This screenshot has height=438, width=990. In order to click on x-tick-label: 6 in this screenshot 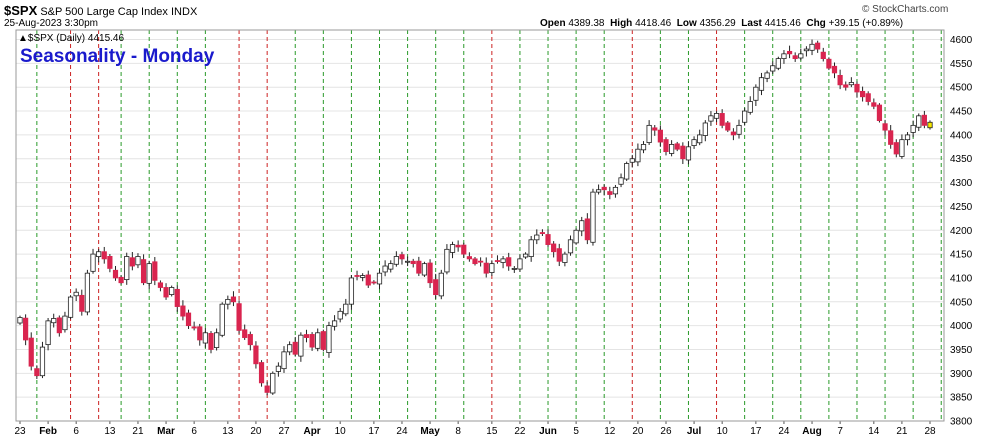, I will do `click(194, 431)`.